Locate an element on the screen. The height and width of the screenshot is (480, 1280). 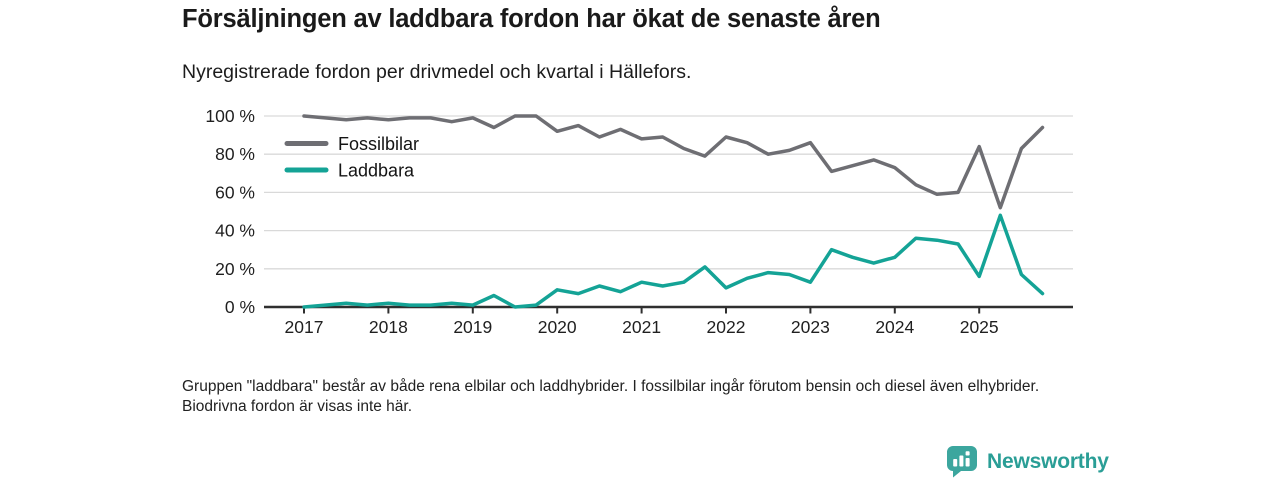
x-tick-label: 2018 is located at coordinates (388, 327).